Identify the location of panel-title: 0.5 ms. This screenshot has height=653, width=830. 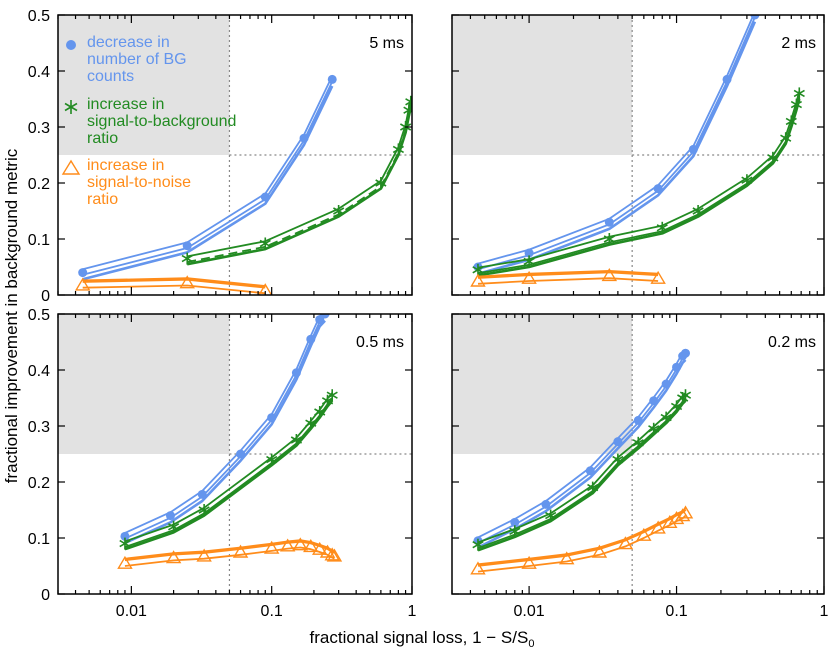
(380, 342).